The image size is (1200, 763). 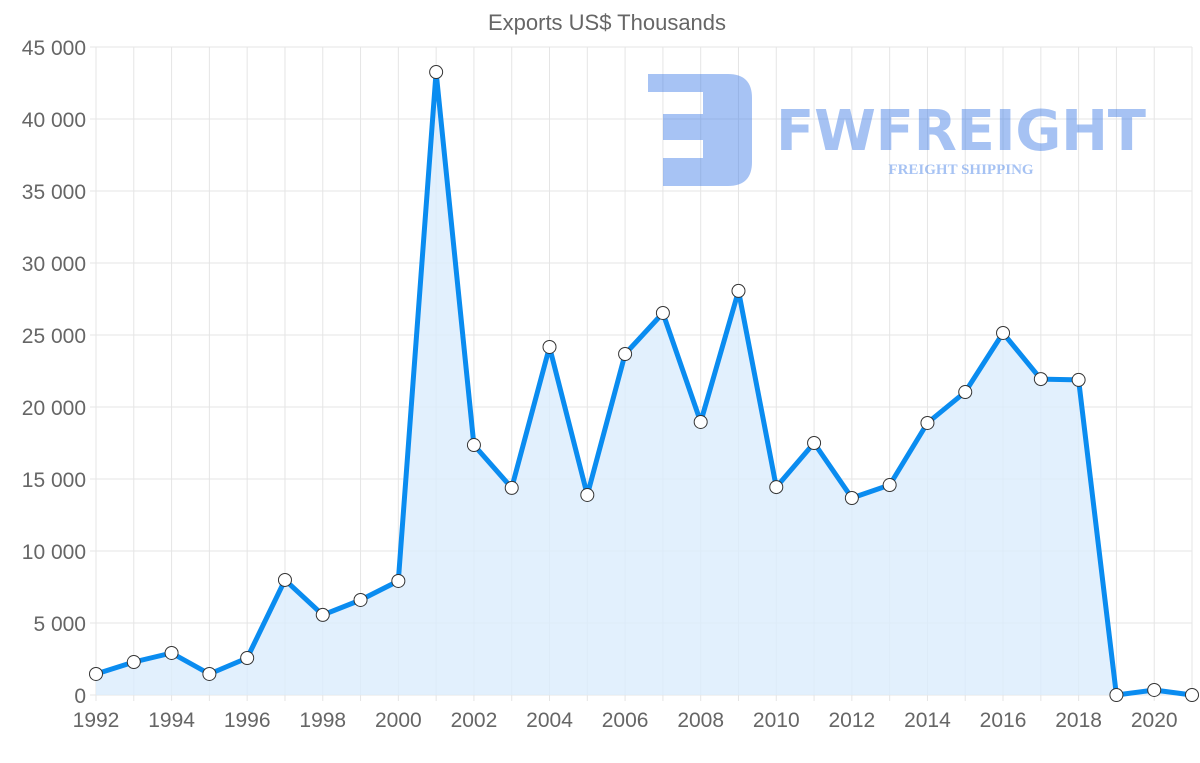 I want to click on data-point-2002, so click(x=473, y=445).